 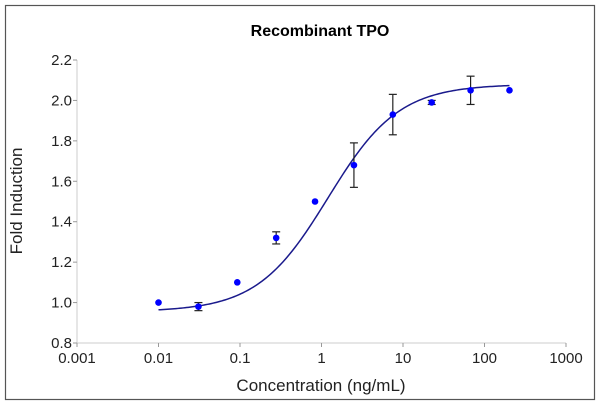 What do you see at coordinates (16, 201) in the screenshot?
I see `y-axis-label: Fold Induction` at bounding box center [16, 201].